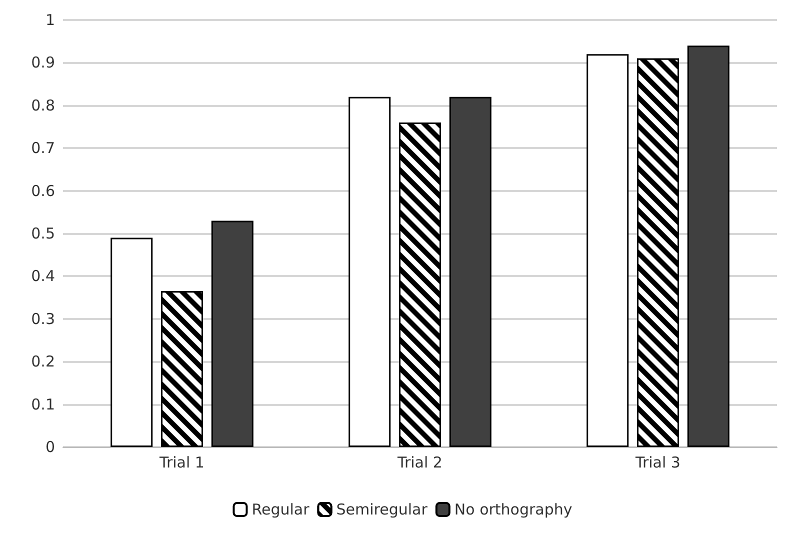 The image size is (805, 535). Describe the element at coordinates (43, 233) in the screenshot. I see `y-tick-label: 0.5` at that location.